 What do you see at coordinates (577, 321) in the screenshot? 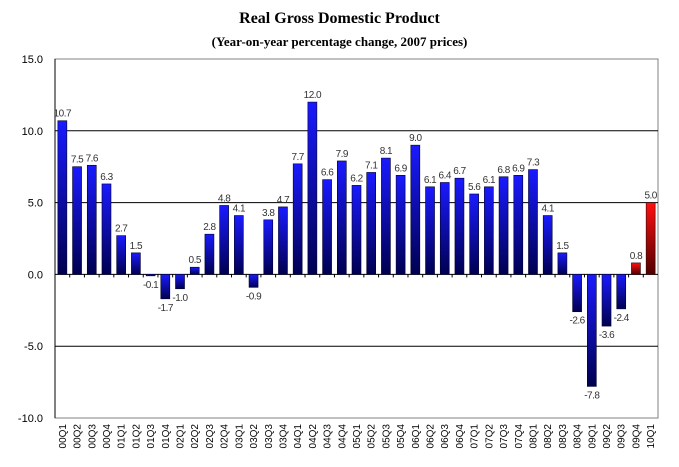
I see `data-label: -2.6` at bounding box center [577, 321].